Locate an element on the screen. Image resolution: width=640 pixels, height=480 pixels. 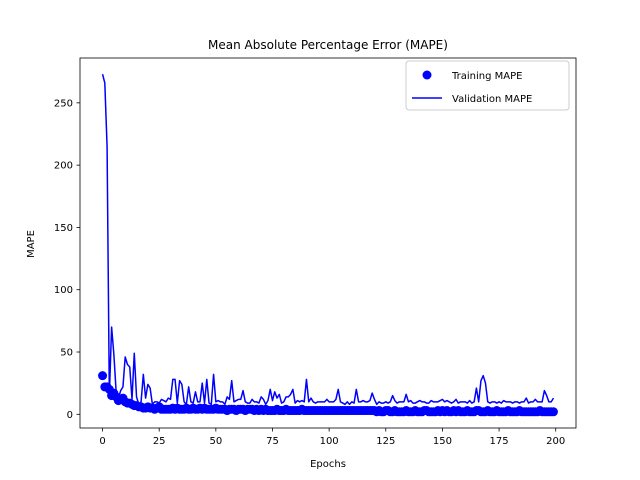
x-tick-label: 175 is located at coordinates (499, 441).